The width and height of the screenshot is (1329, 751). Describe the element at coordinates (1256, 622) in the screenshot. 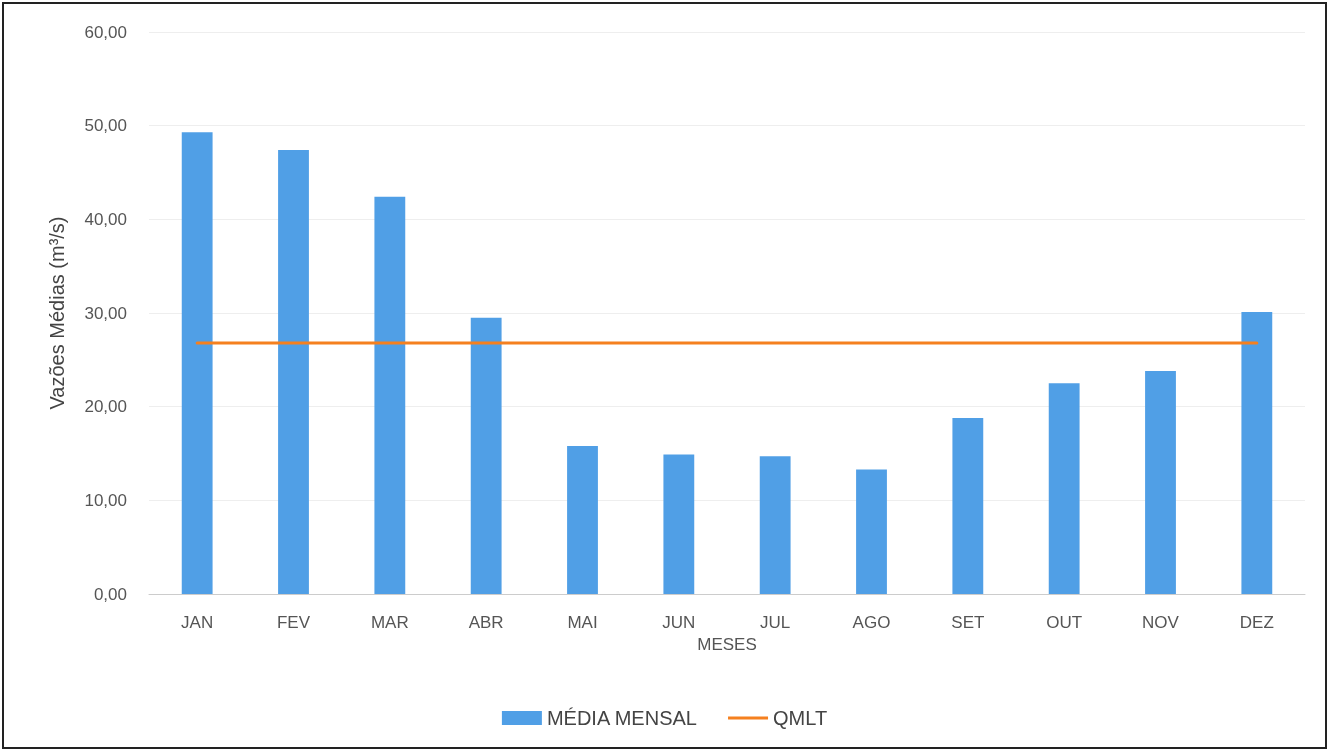

I see `x-tick-label: DEZ` at that location.